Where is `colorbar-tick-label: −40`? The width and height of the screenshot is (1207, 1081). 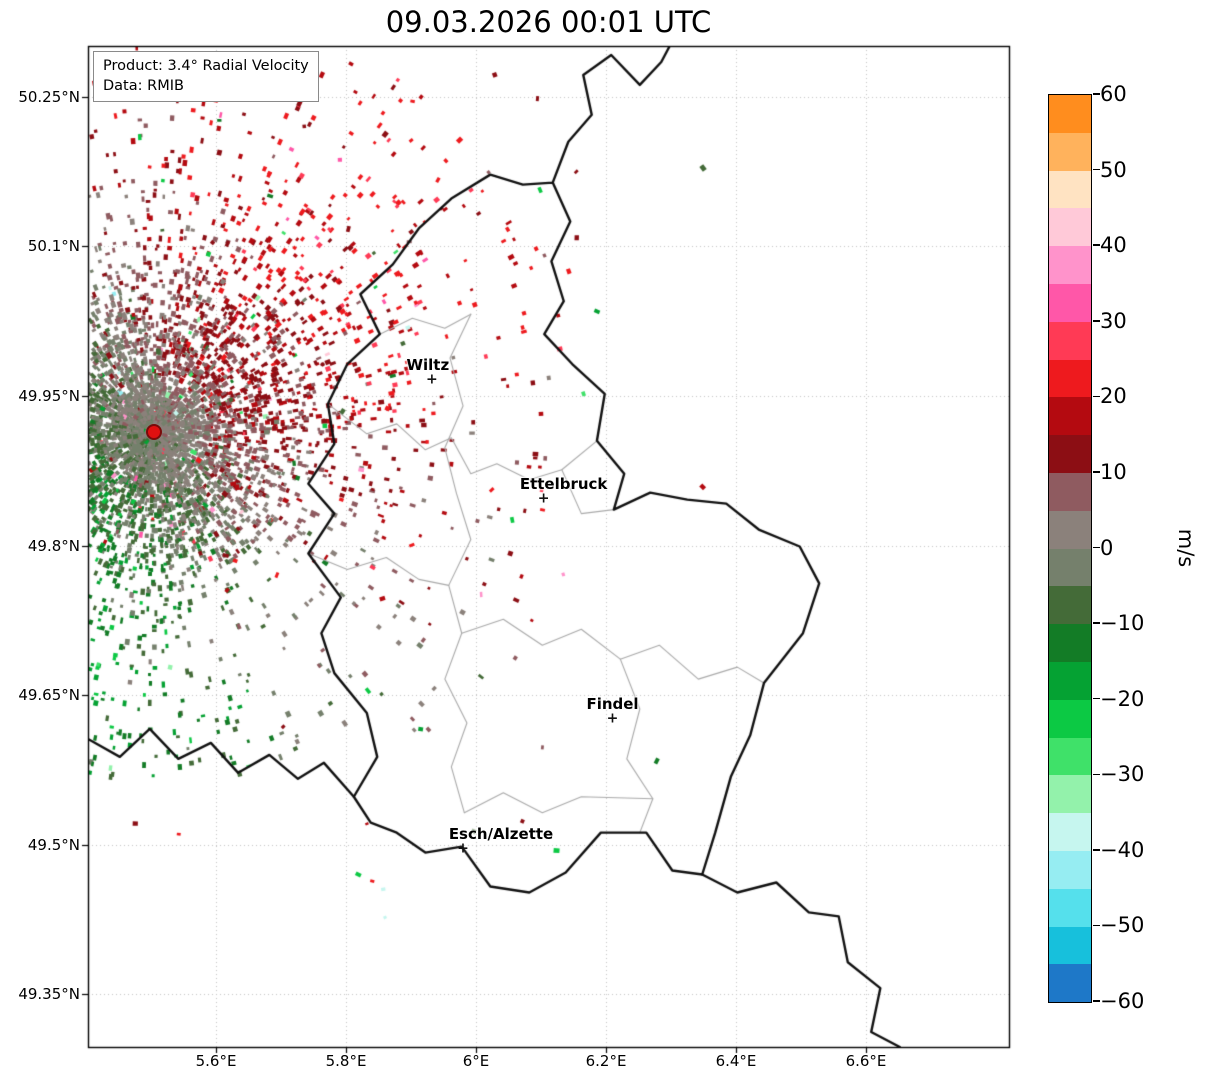
colorbar-tick-label: −40 is located at coordinates (1122, 849).